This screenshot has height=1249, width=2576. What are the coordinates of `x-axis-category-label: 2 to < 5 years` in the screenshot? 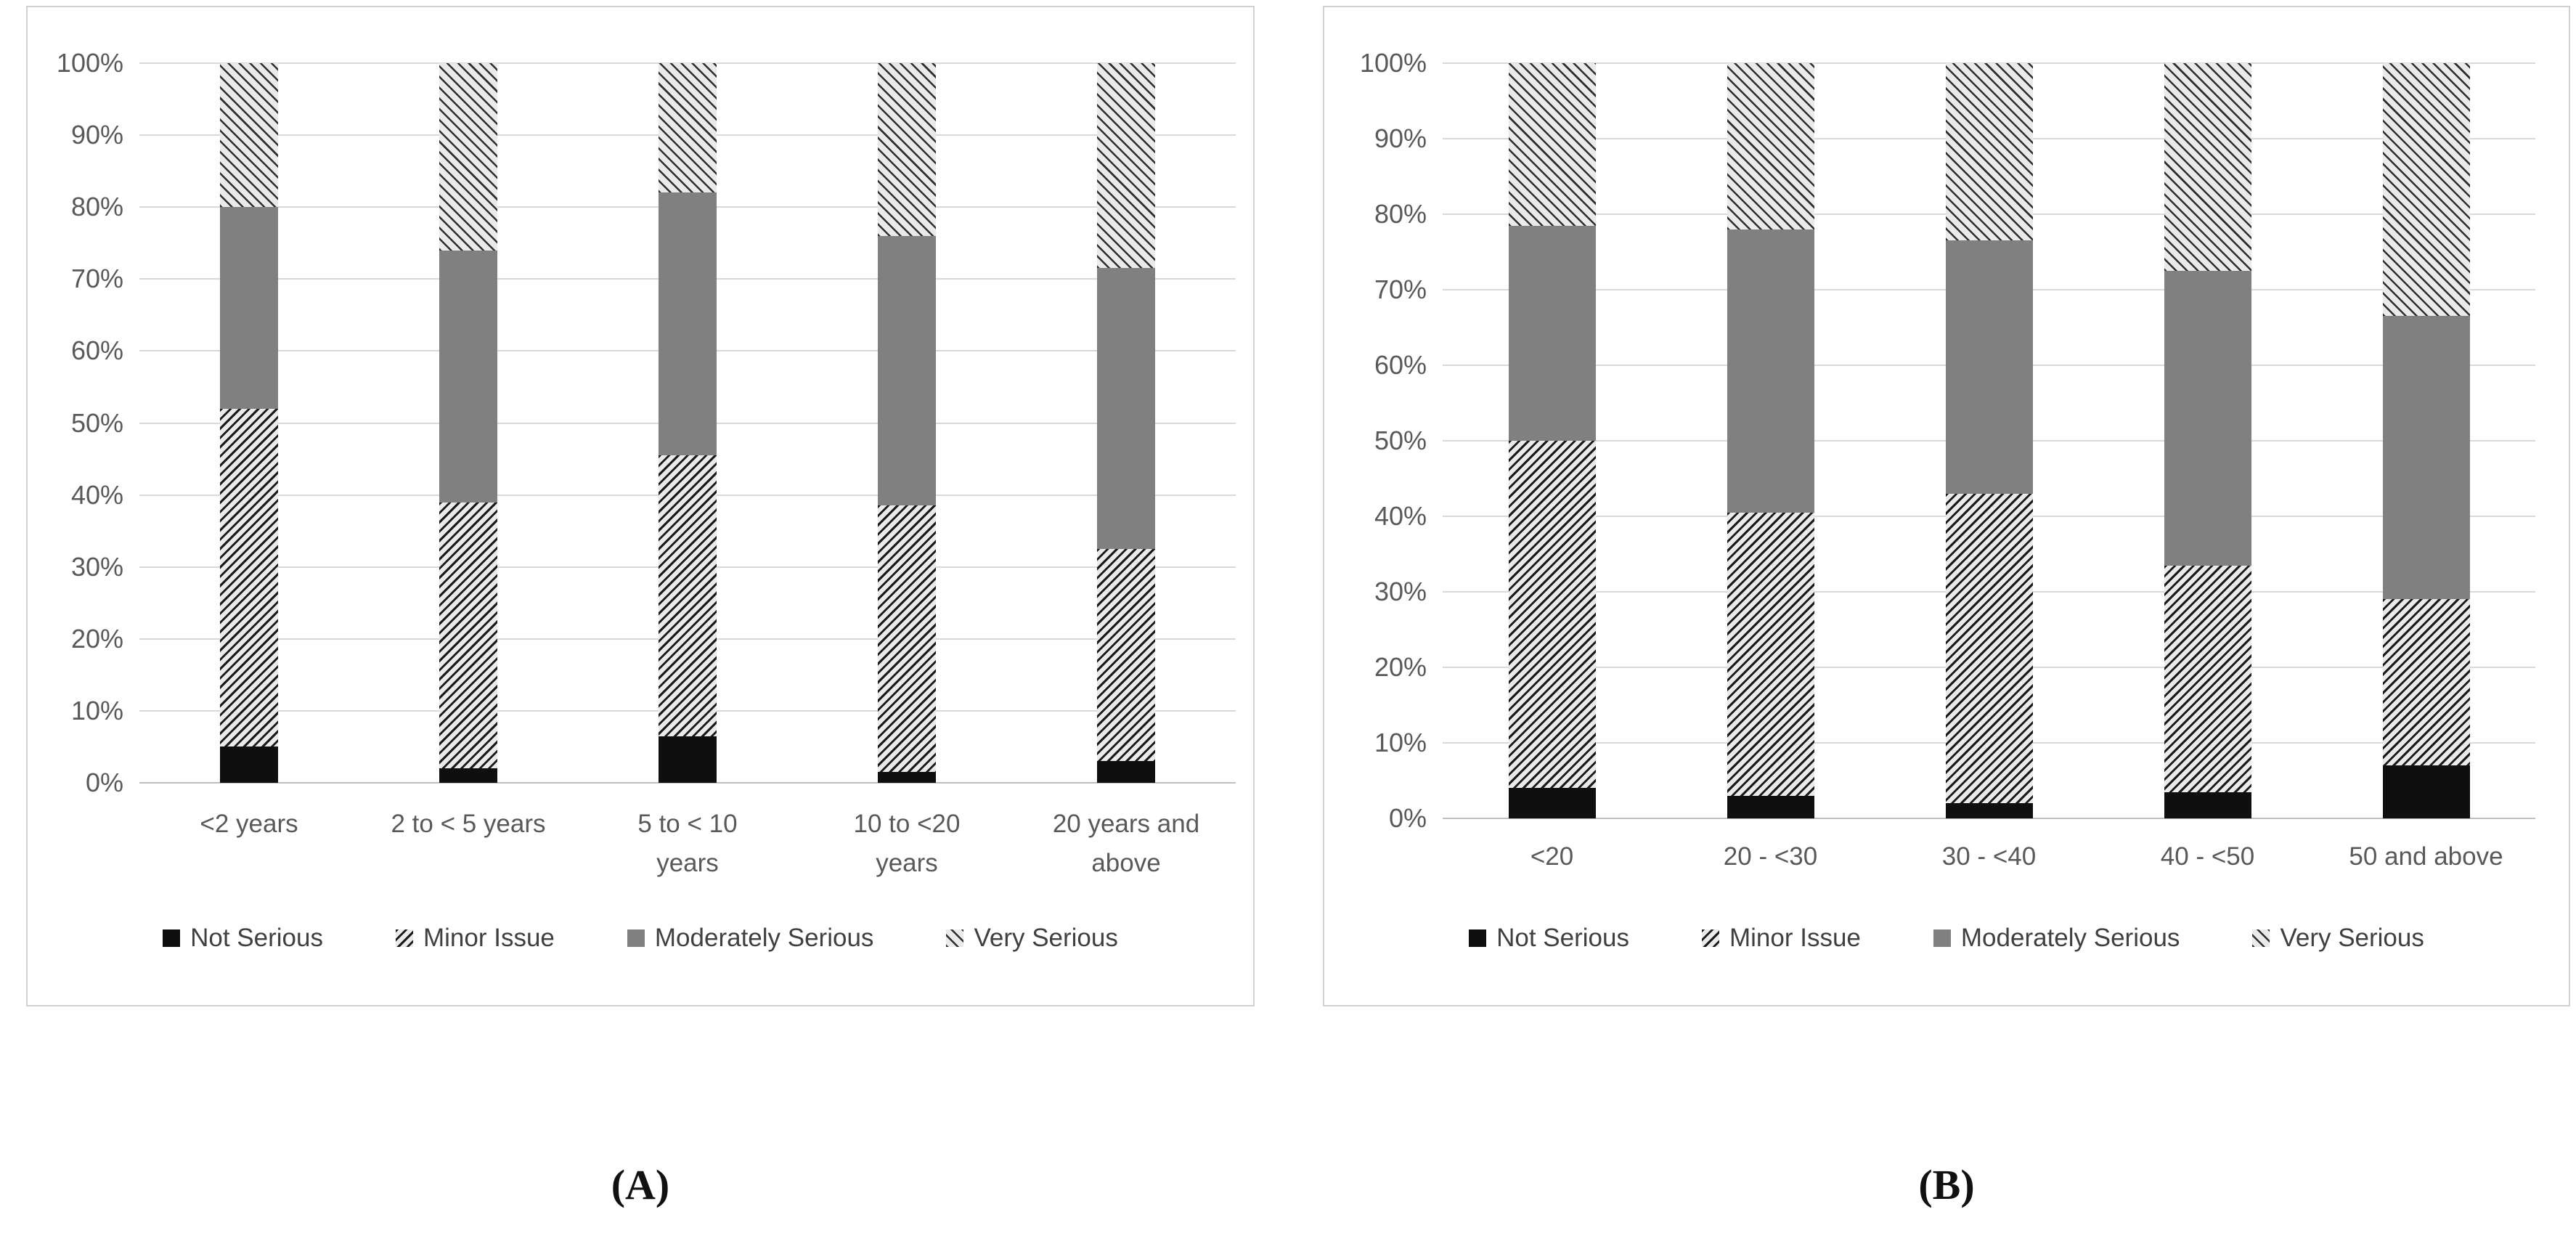 It's located at (468, 824).